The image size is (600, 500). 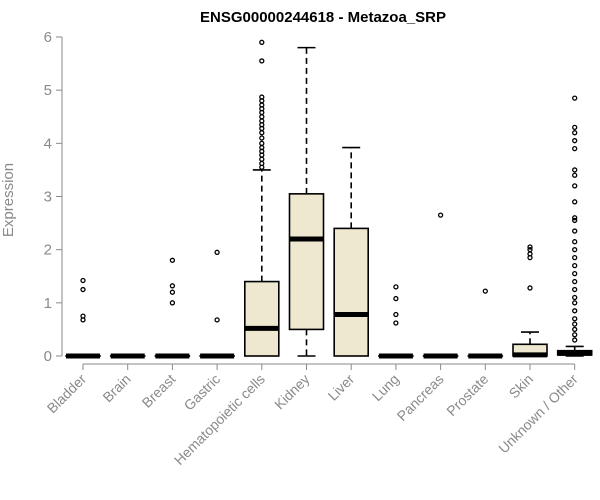 I want to click on box-pancreas, so click(x=440, y=285).